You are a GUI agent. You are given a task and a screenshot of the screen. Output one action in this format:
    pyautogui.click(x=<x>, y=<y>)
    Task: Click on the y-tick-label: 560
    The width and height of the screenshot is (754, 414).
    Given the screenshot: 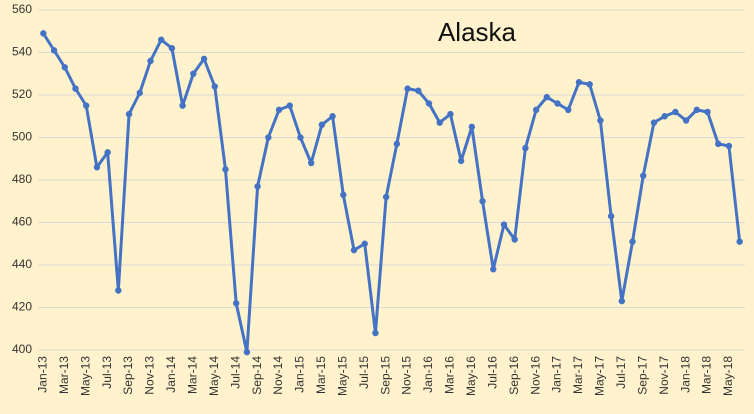 What is the action you would take?
    pyautogui.click(x=22, y=9)
    